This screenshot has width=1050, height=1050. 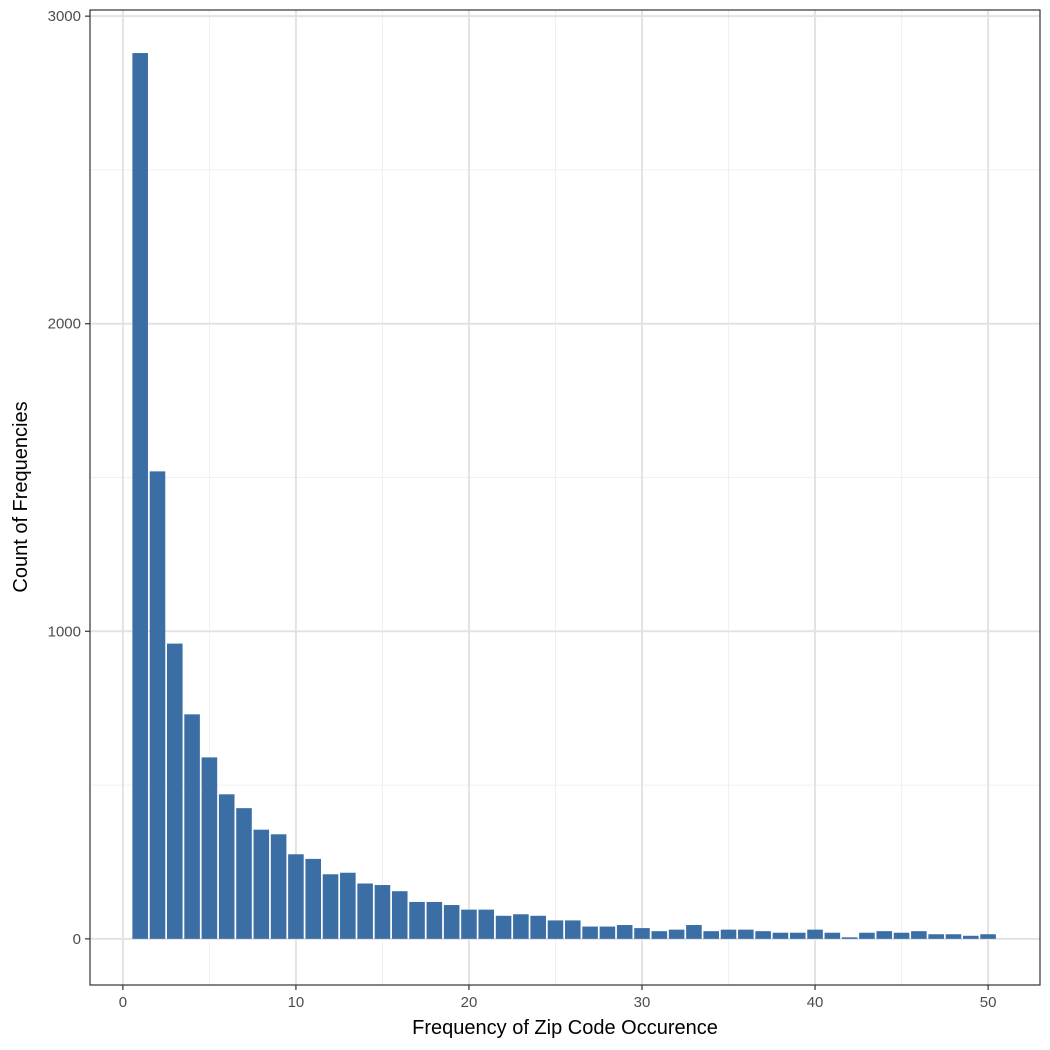 What do you see at coordinates (469, 1002) in the screenshot?
I see `x-tick-label: 20` at bounding box center [469, 1002].